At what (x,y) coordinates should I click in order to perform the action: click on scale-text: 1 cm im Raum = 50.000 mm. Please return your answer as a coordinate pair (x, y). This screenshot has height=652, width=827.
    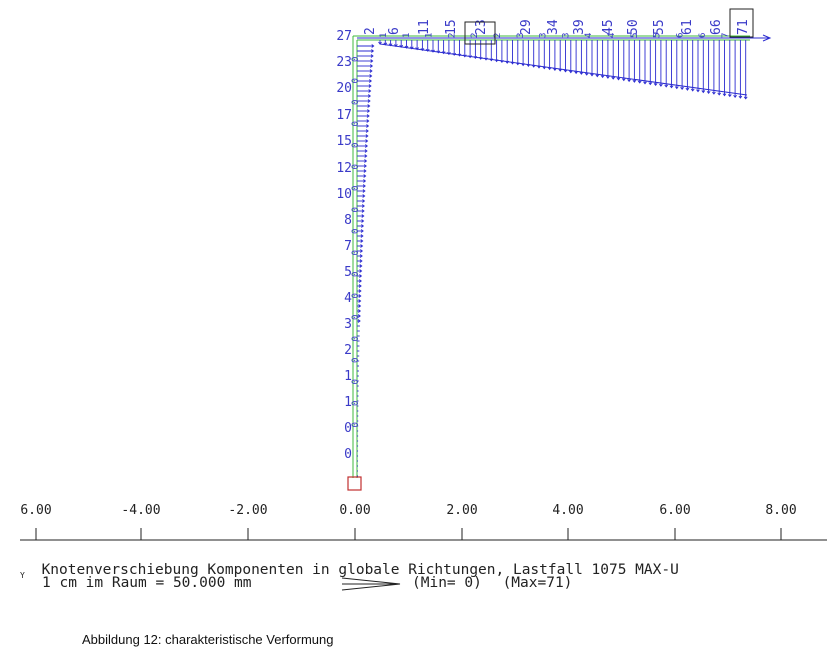
    Looking at the image, I should click on (147, 583).